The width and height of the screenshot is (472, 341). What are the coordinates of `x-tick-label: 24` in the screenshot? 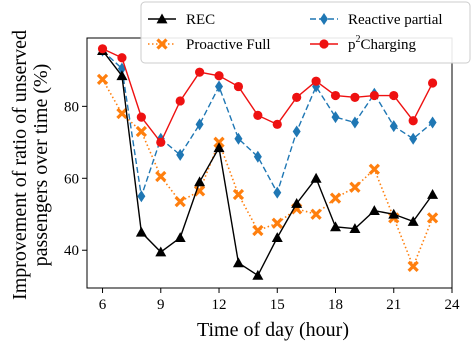 It's located at (453, 305).